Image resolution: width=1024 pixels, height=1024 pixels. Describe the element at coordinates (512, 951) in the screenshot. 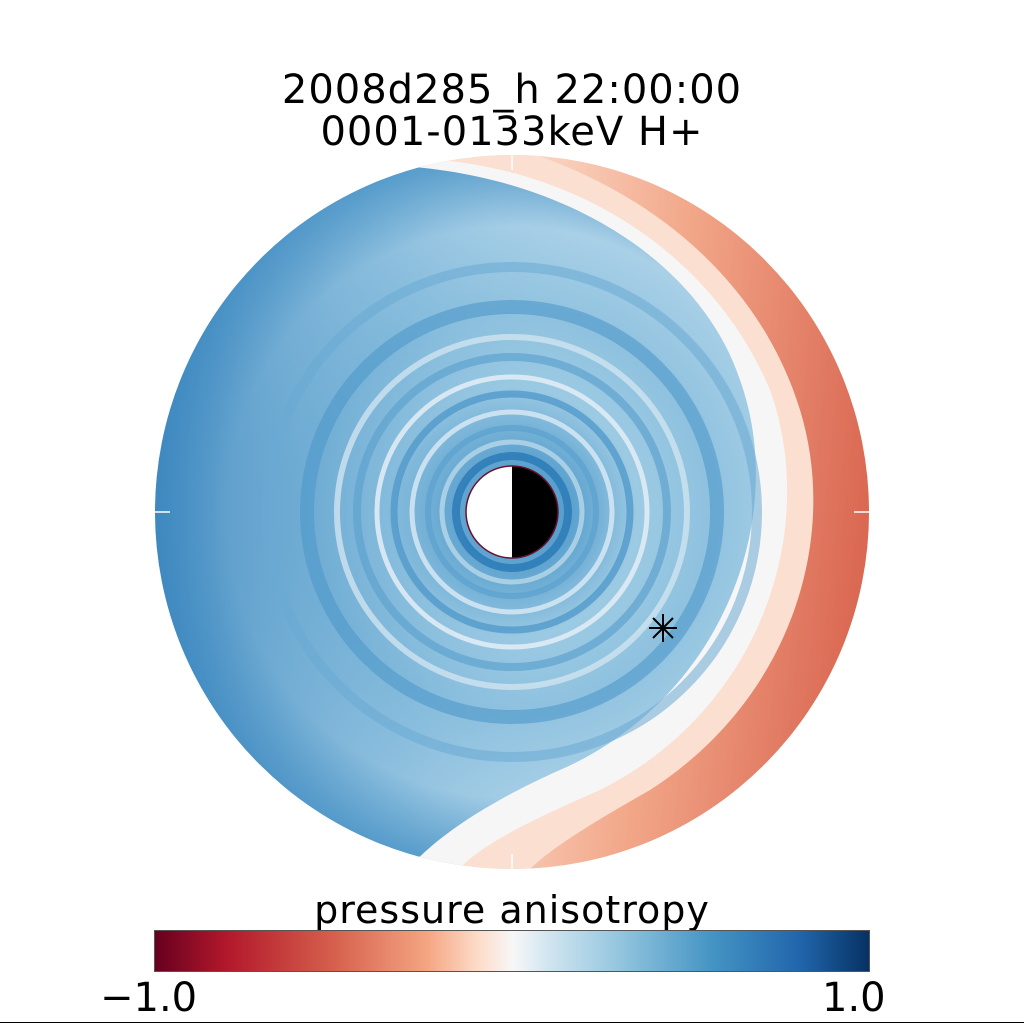

I see `colorbar` at that location.